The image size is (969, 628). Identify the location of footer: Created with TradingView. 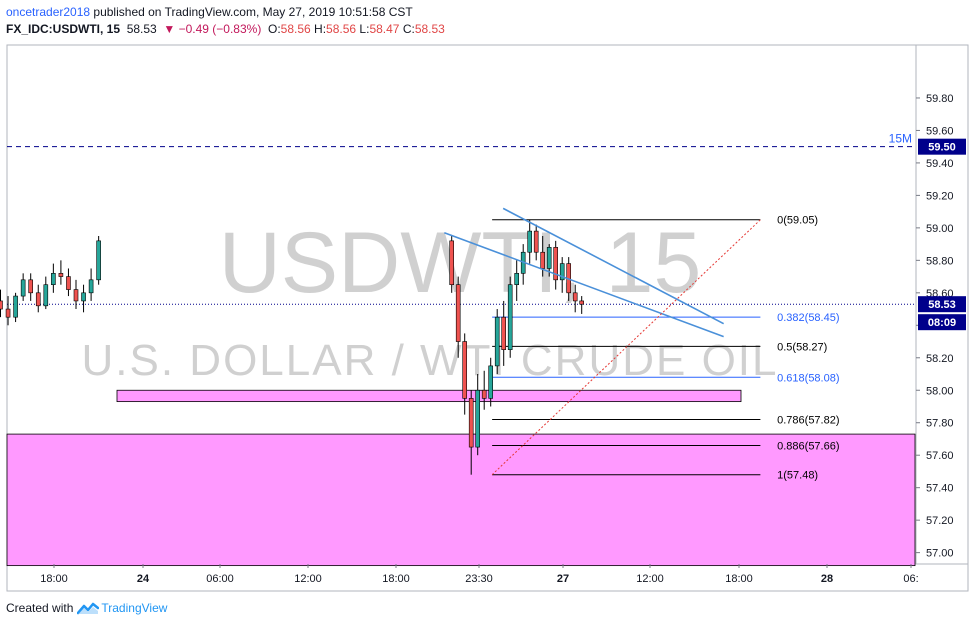
(86, 608).